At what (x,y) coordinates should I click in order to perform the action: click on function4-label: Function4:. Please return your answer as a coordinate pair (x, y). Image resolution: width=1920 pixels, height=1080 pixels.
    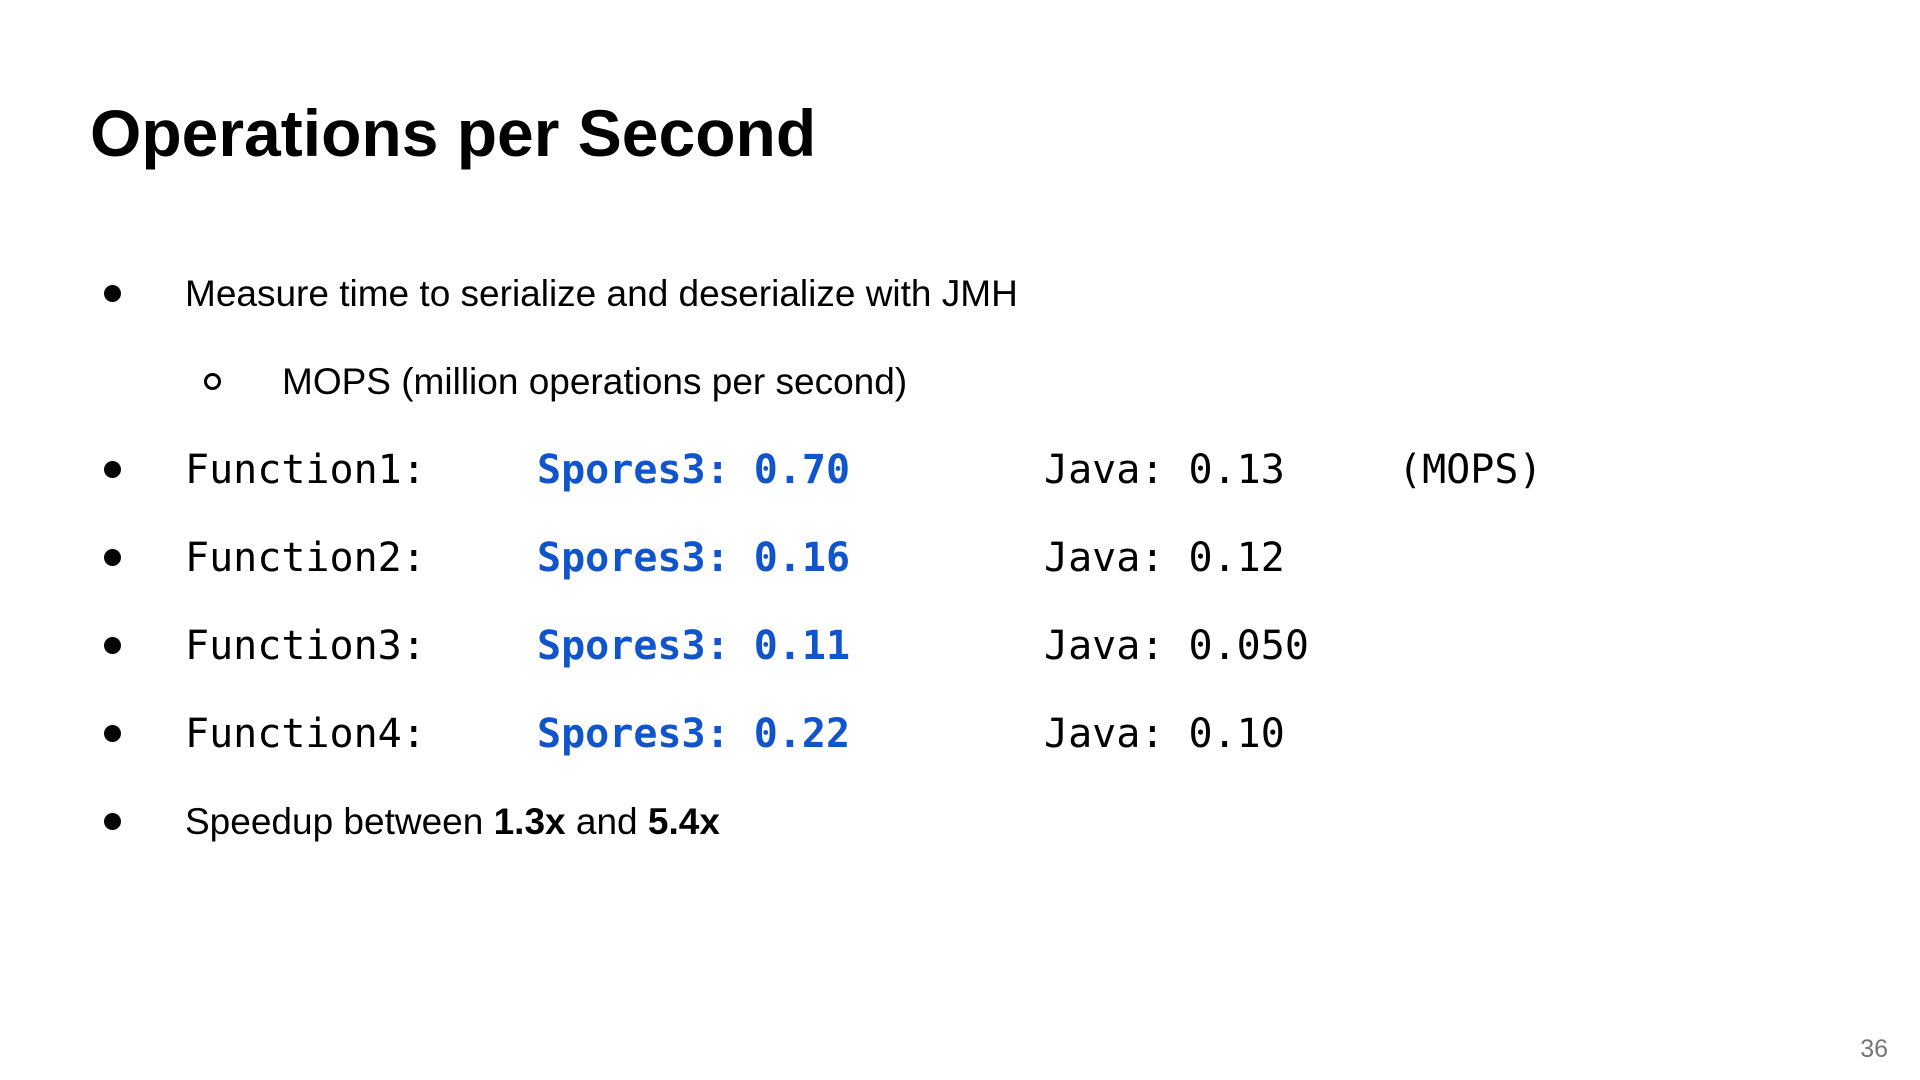
    Looking at the image, I should click on (305, 733).